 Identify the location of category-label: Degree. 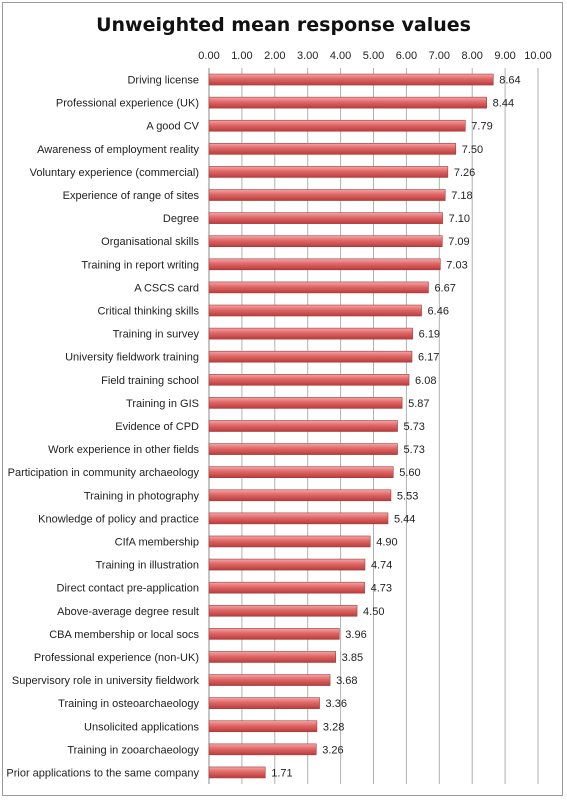
(181, 219).